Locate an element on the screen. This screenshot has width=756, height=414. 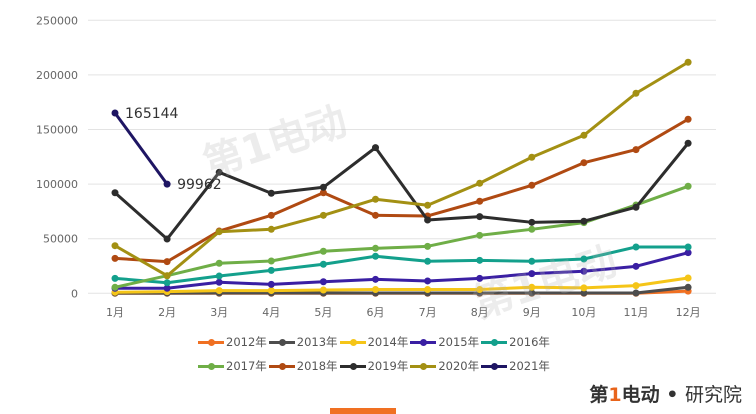
x-tick-label: 8月 is located at coordinates (480, 312).